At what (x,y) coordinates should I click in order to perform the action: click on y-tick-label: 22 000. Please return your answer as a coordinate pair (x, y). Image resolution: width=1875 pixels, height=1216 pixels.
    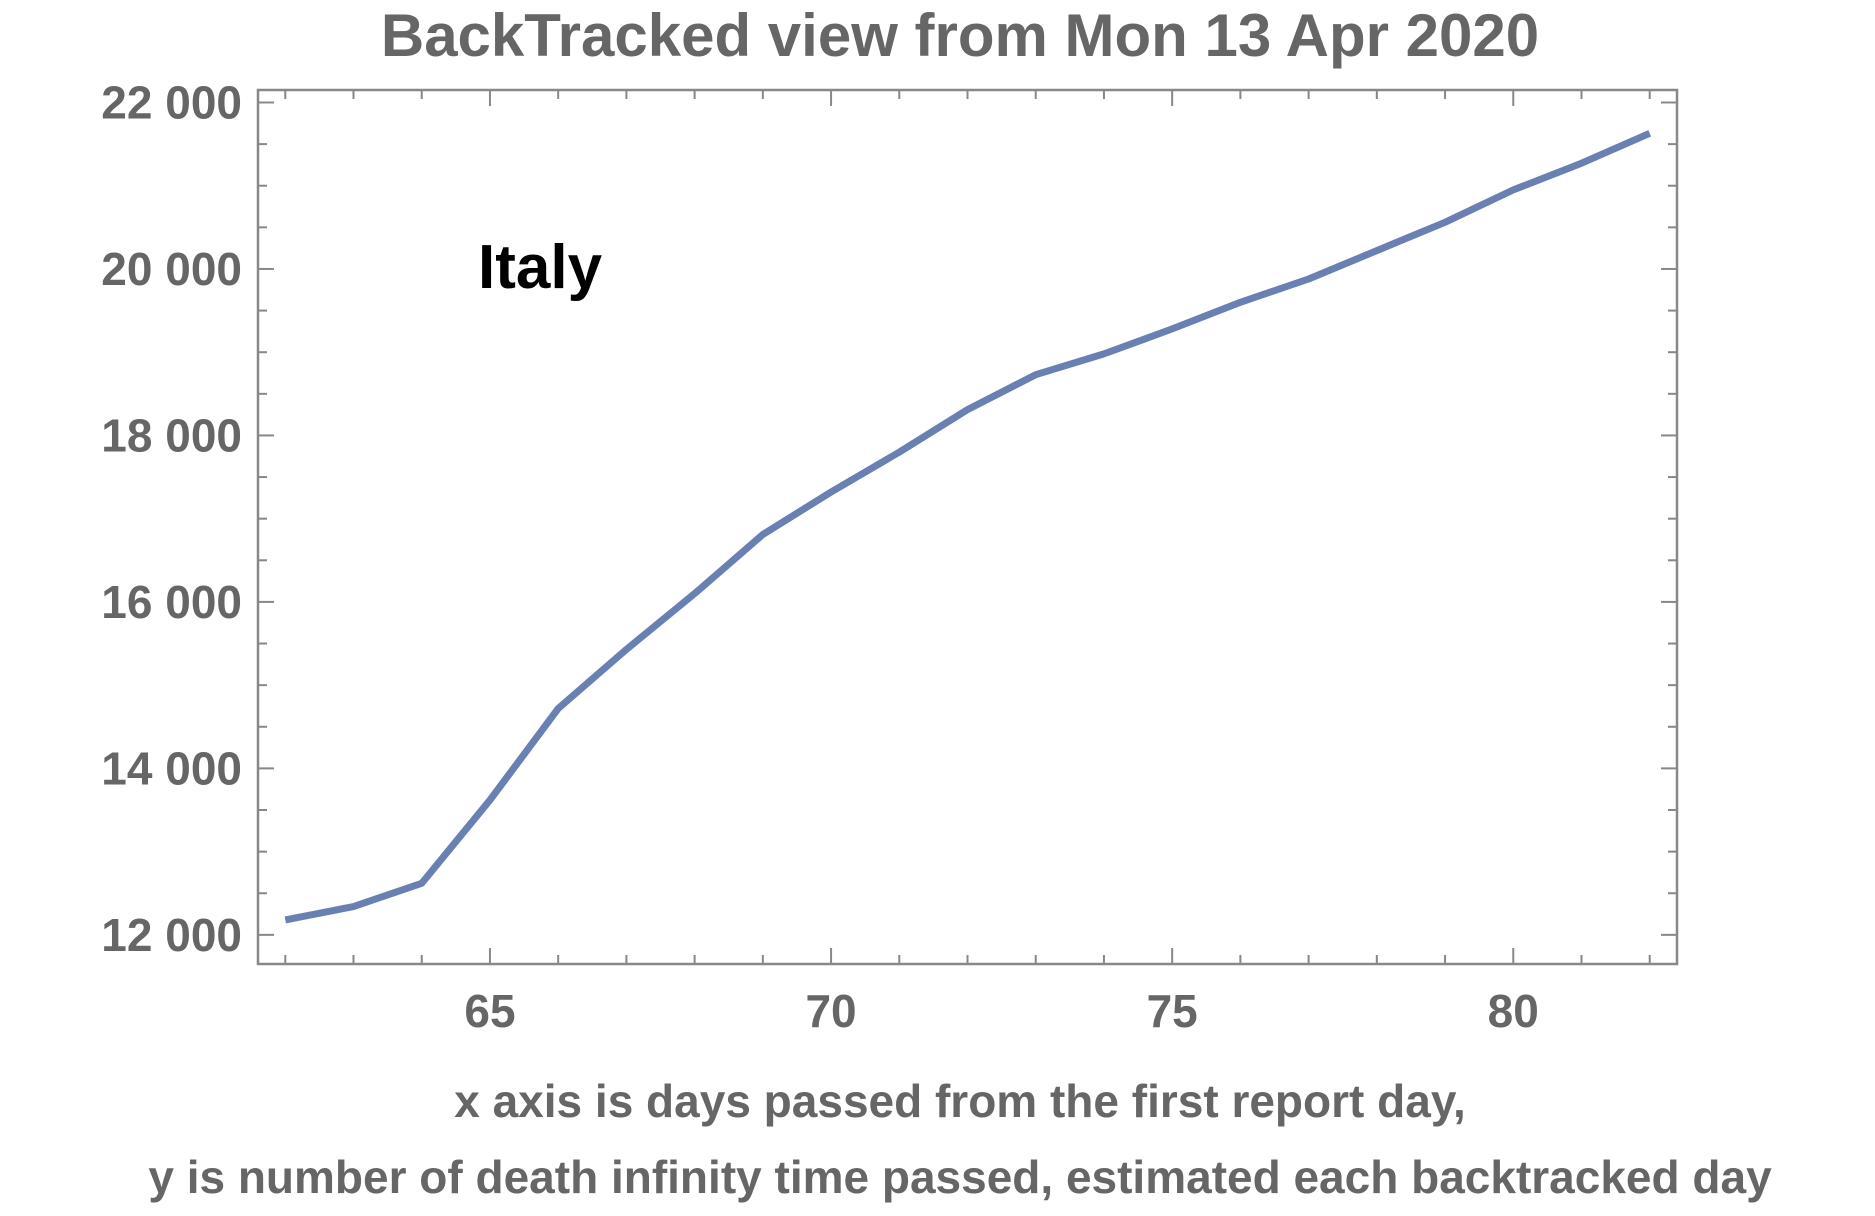
    Looking at the image, I should click on (171, 102).